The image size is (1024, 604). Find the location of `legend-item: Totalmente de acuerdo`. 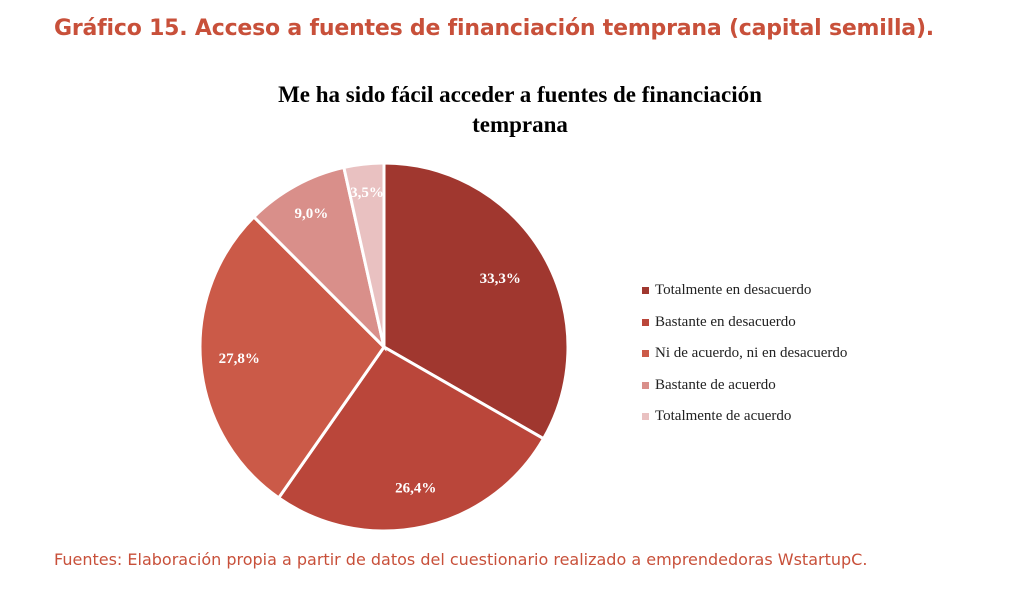

legend-item: Totalmente de acuerdo is located at coordinates (744, 417).